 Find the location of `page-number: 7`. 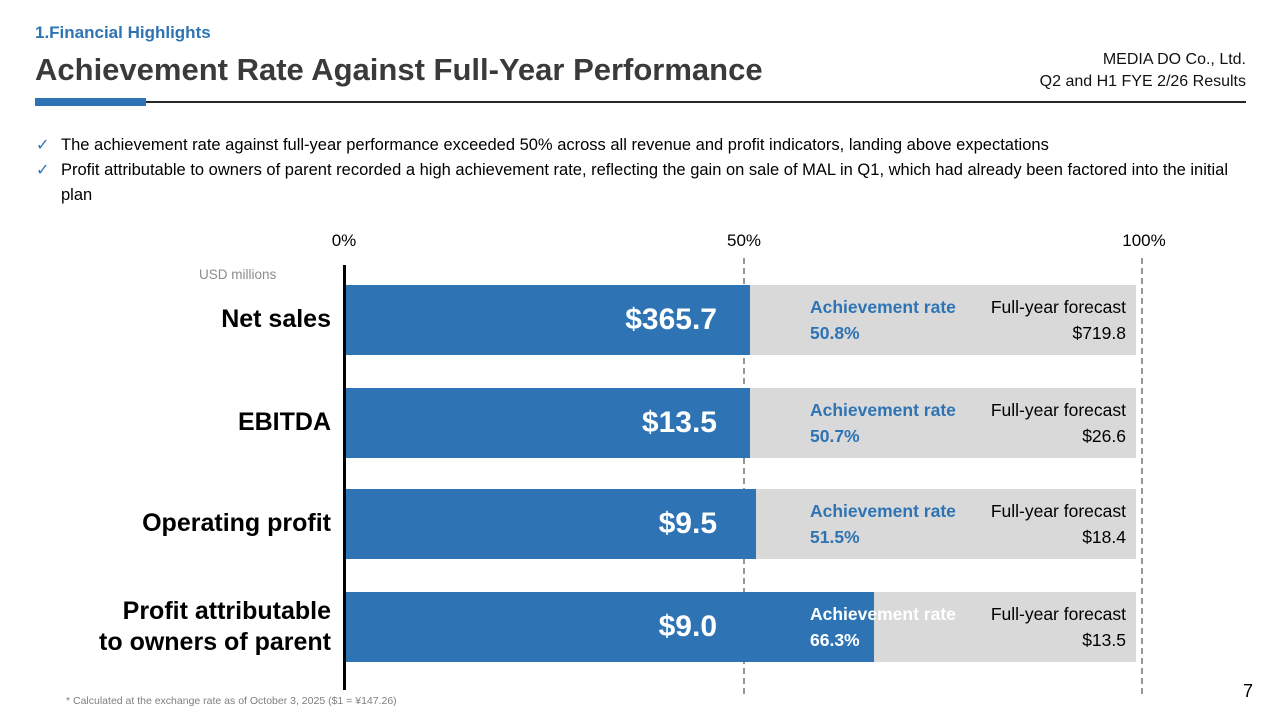

page-number: 7 is located at coordinates (1247, 691).